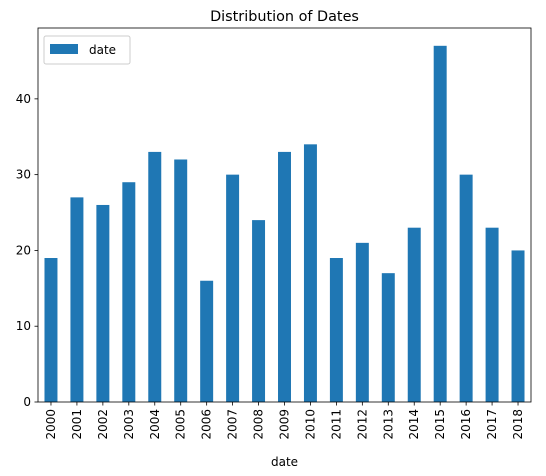 This screenshot has width=546, height=476. What do you see at coordinates (181, 424) in the screenshot?
I see `x-tick-label: 2005` at bounding box center [181, 424].